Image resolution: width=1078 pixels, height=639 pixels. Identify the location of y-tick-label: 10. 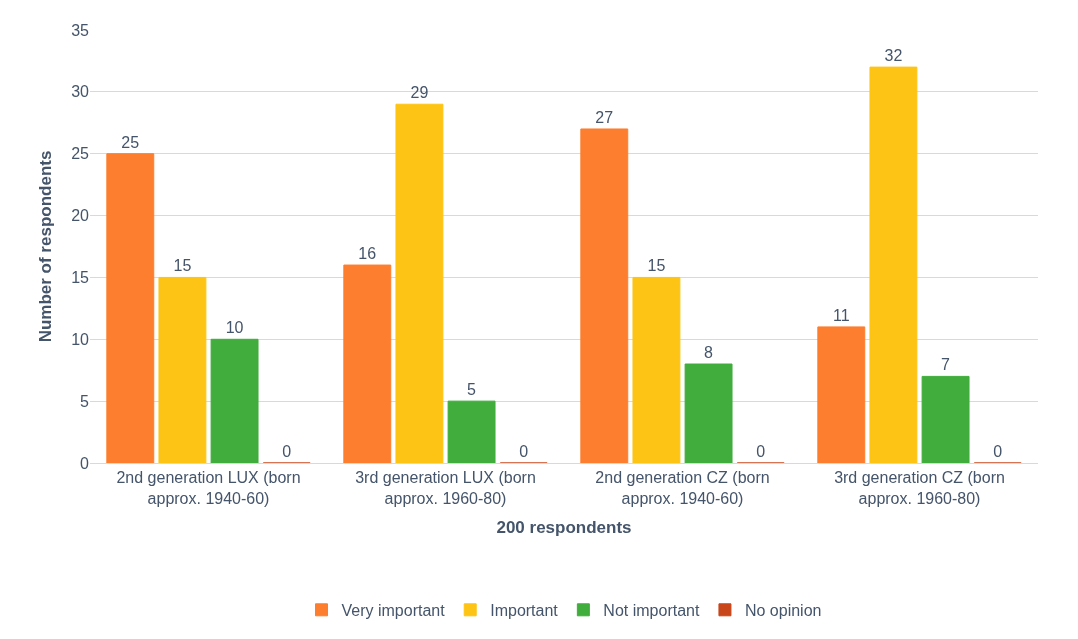
(80, 339).